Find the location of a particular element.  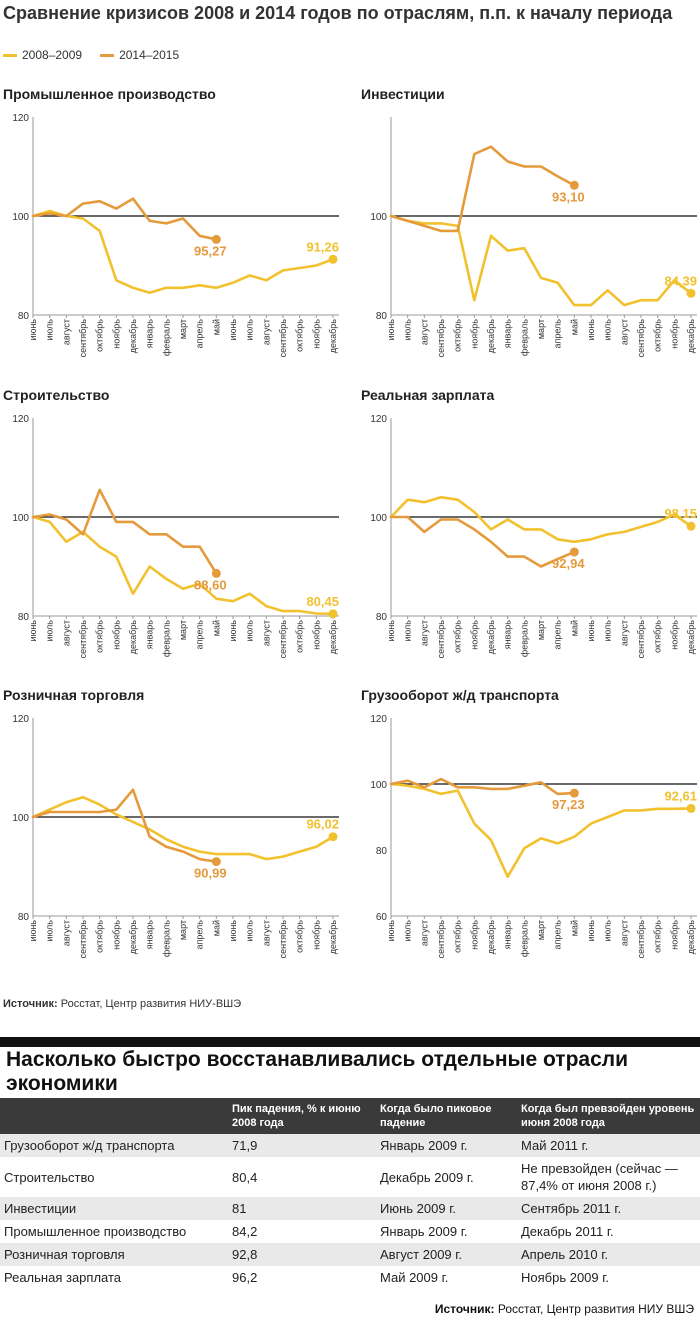

source-text: Росстат, Центр развития НИУ ВШЭ is located at coordinates (594, 1309).